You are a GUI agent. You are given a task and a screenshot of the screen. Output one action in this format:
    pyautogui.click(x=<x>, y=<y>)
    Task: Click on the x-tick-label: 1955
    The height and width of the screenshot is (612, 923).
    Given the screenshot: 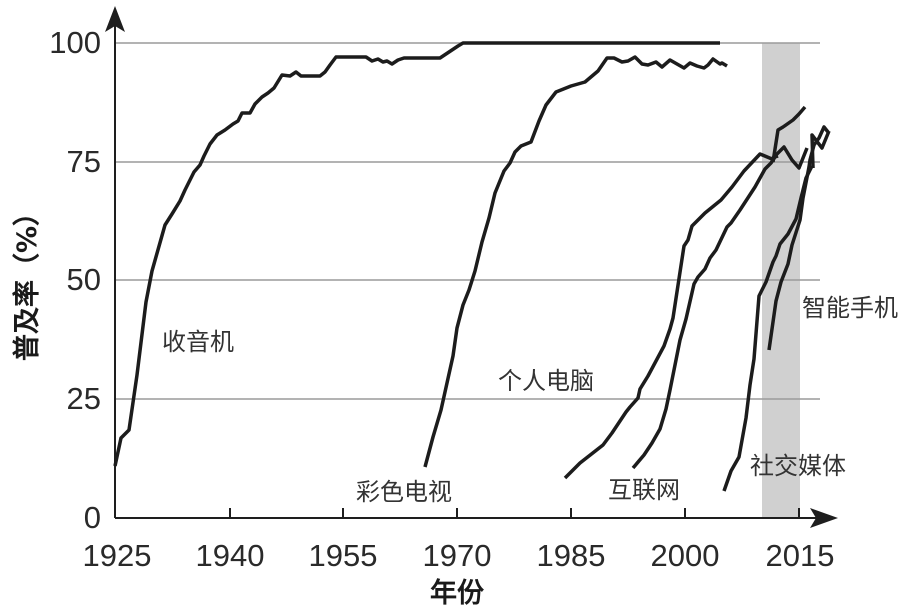 What is the action you would take?
    pyautogui.click(x=343, y=555)
    